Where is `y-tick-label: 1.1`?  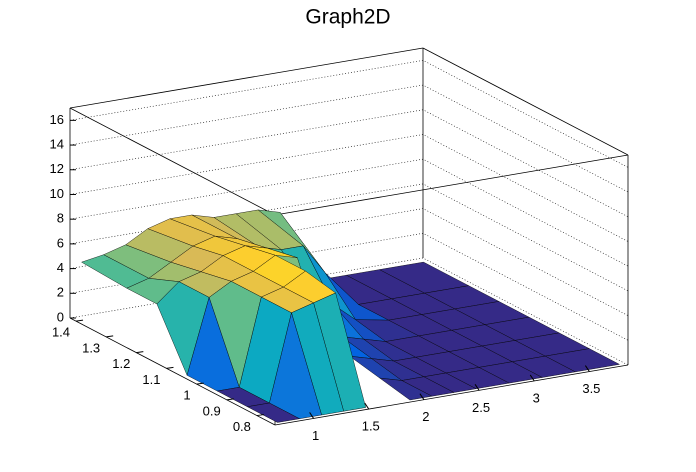
y-tick-label: 1.1 is located at coordinates (151, 379).